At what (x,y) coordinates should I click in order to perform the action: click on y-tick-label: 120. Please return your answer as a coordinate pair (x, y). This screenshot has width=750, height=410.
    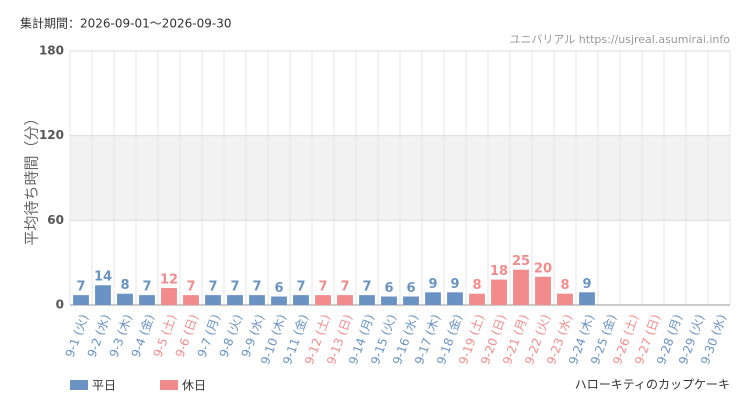
    Looking at the image, I should click on (51, 135).